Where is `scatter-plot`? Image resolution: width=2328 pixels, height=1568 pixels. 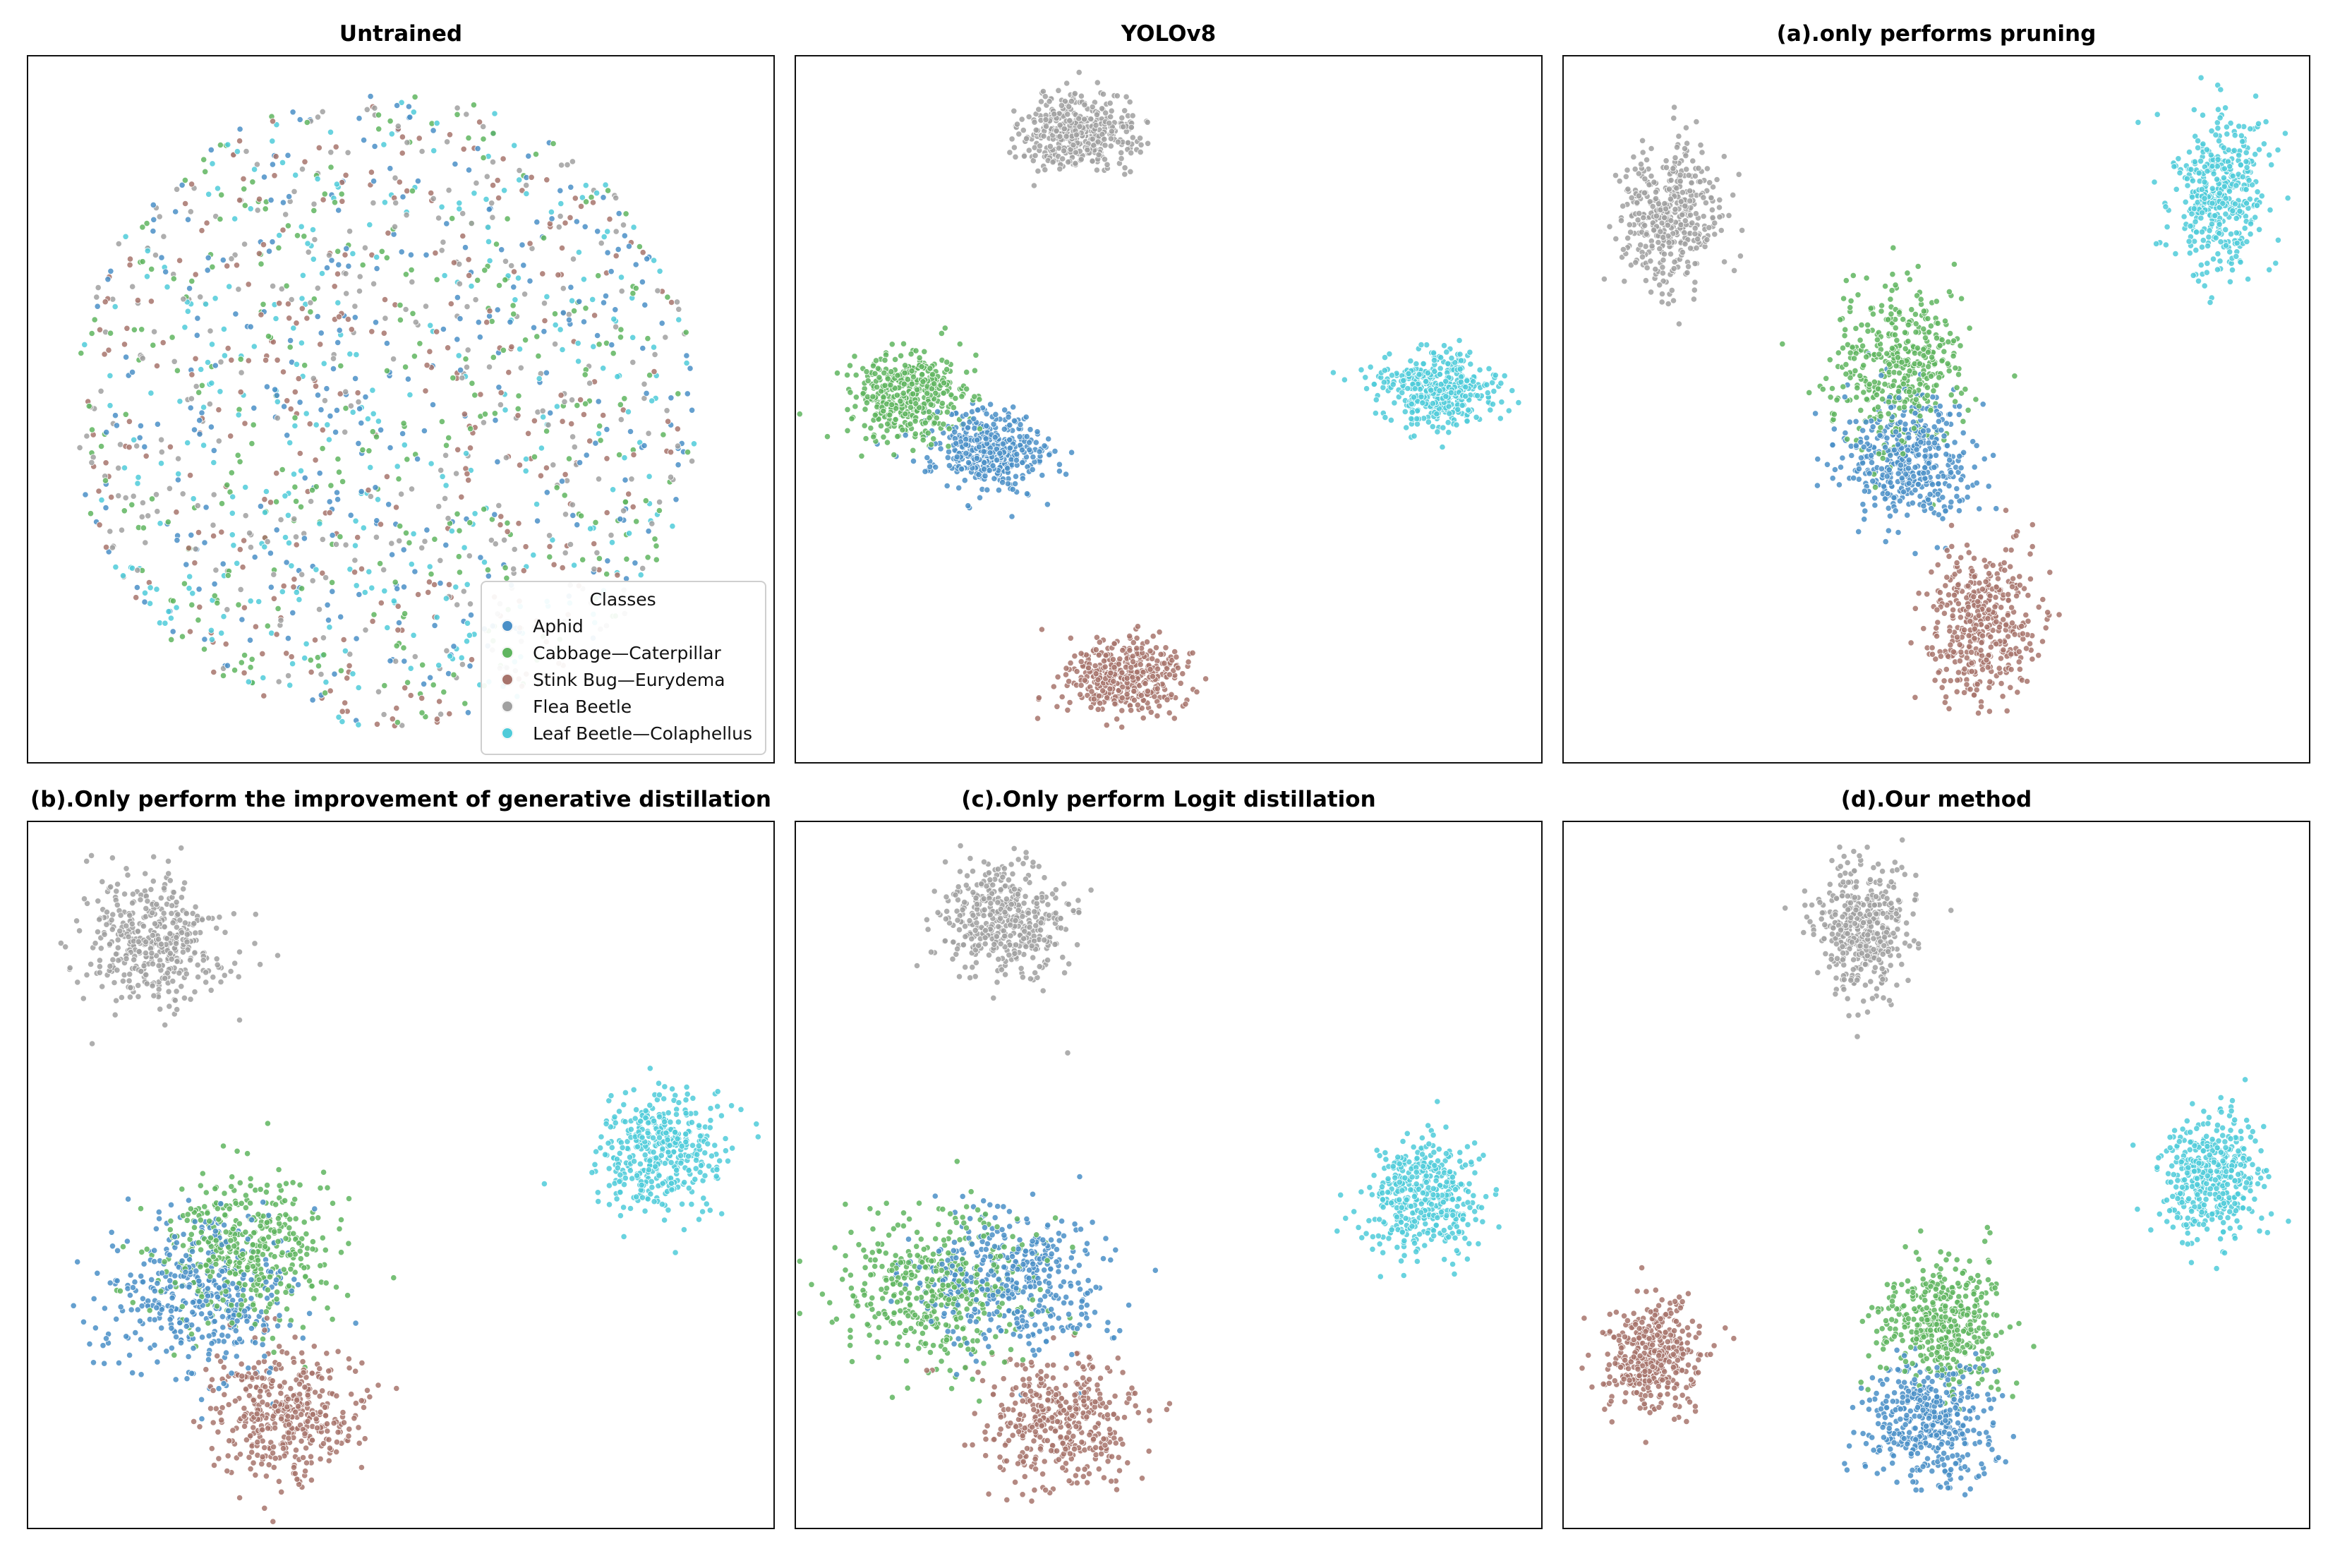 scatter-plot is located at coordinates (1946, 396).